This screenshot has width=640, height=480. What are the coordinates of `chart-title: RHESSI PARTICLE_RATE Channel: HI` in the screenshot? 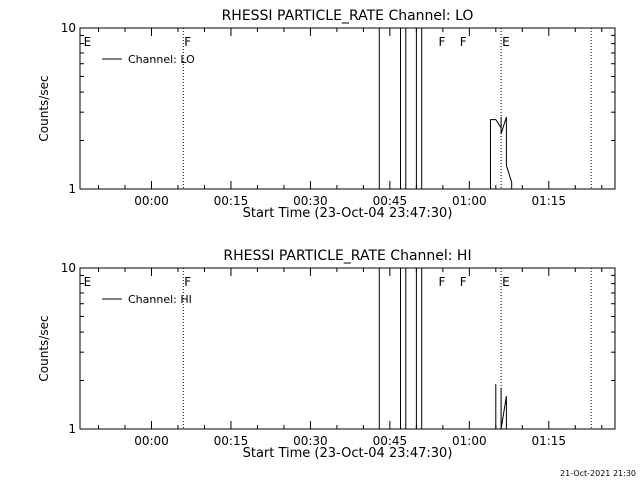 It's located at (347, 256).